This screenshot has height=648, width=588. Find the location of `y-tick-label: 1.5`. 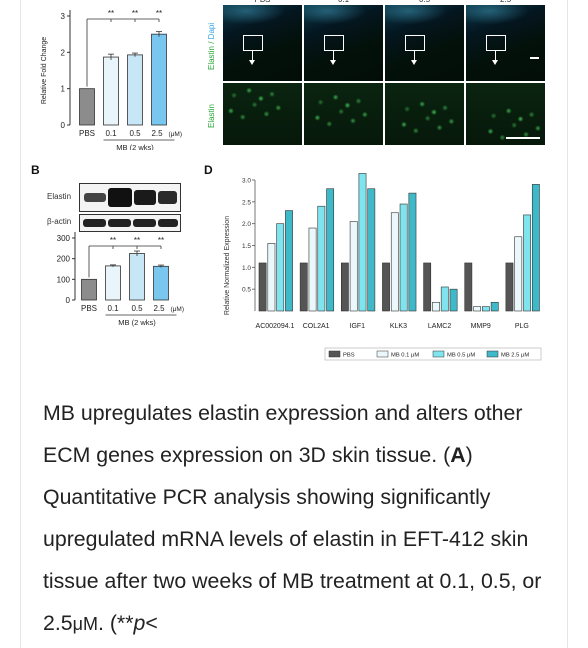

y-tick-label: 1.5 is located at coordinates (246, 246).